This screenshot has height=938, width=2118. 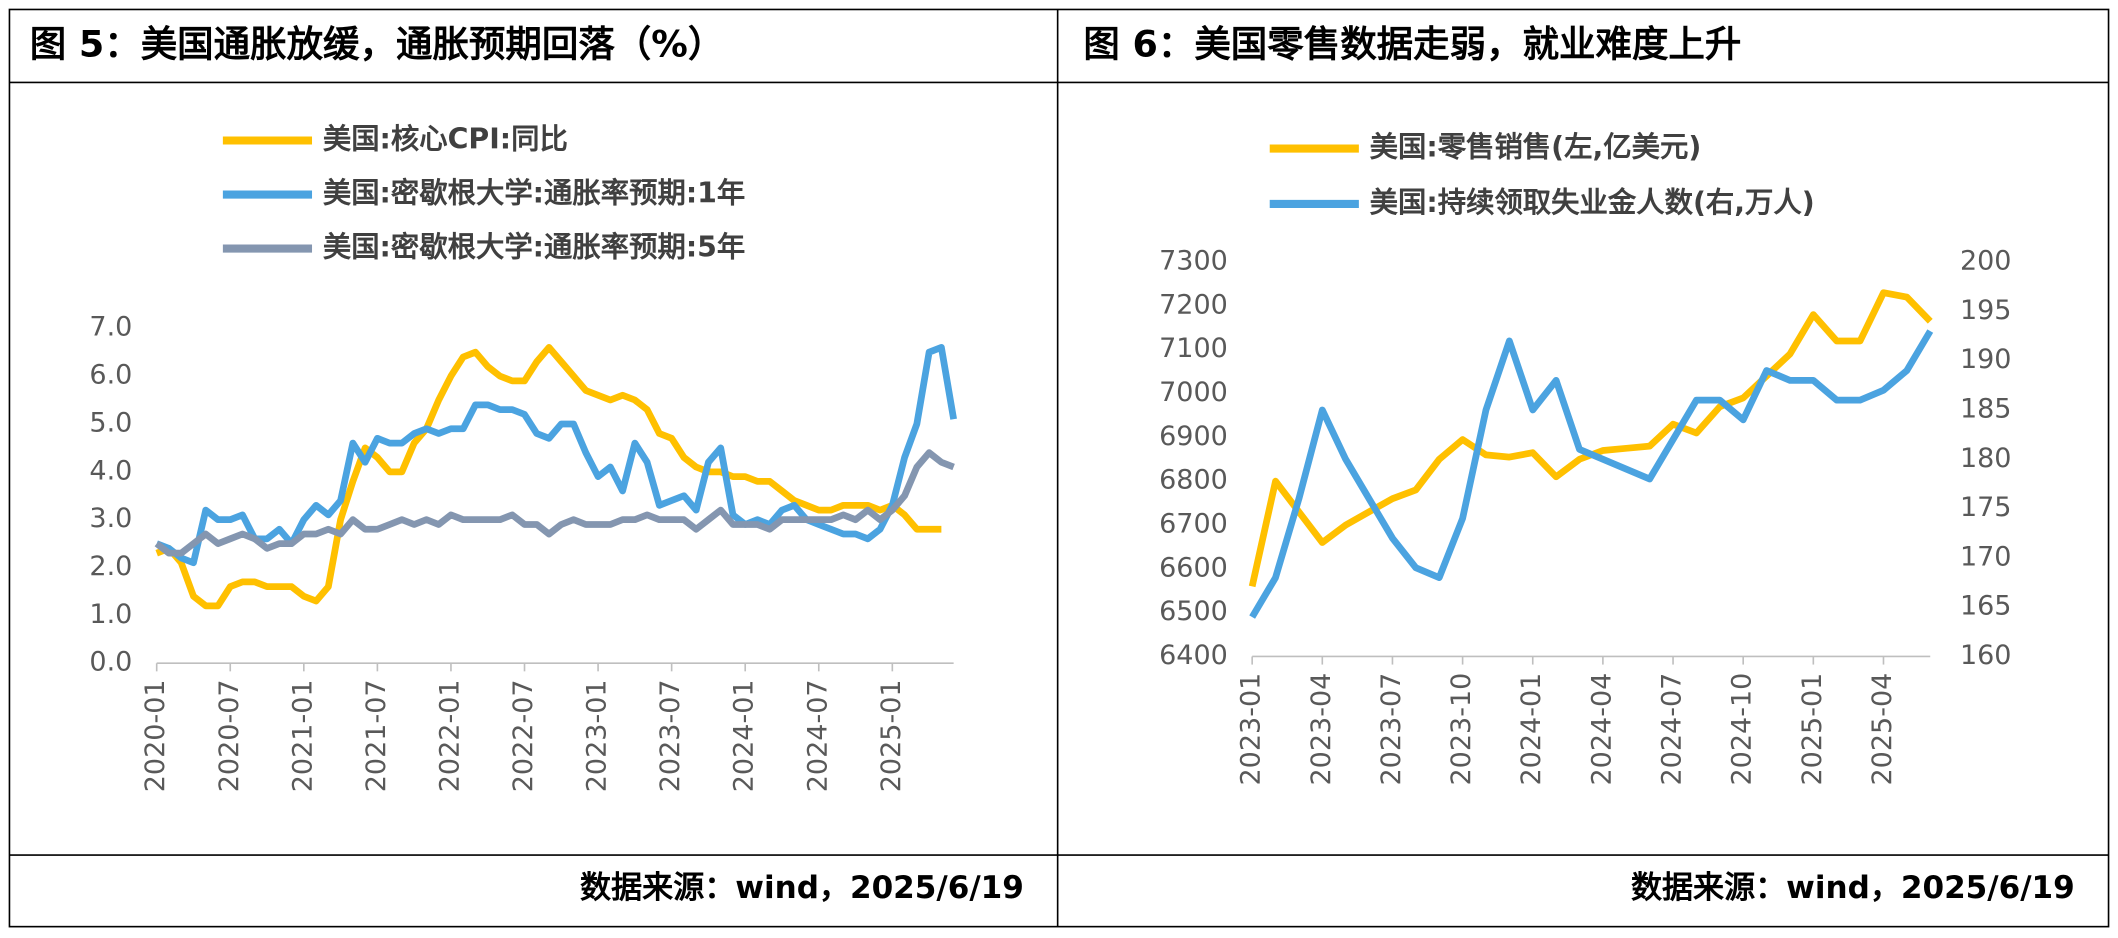 What do you see at coordinates (110, 327) in the screenshot?
I see `y-tick-label: 7.0` at bounding box center [110, 327].